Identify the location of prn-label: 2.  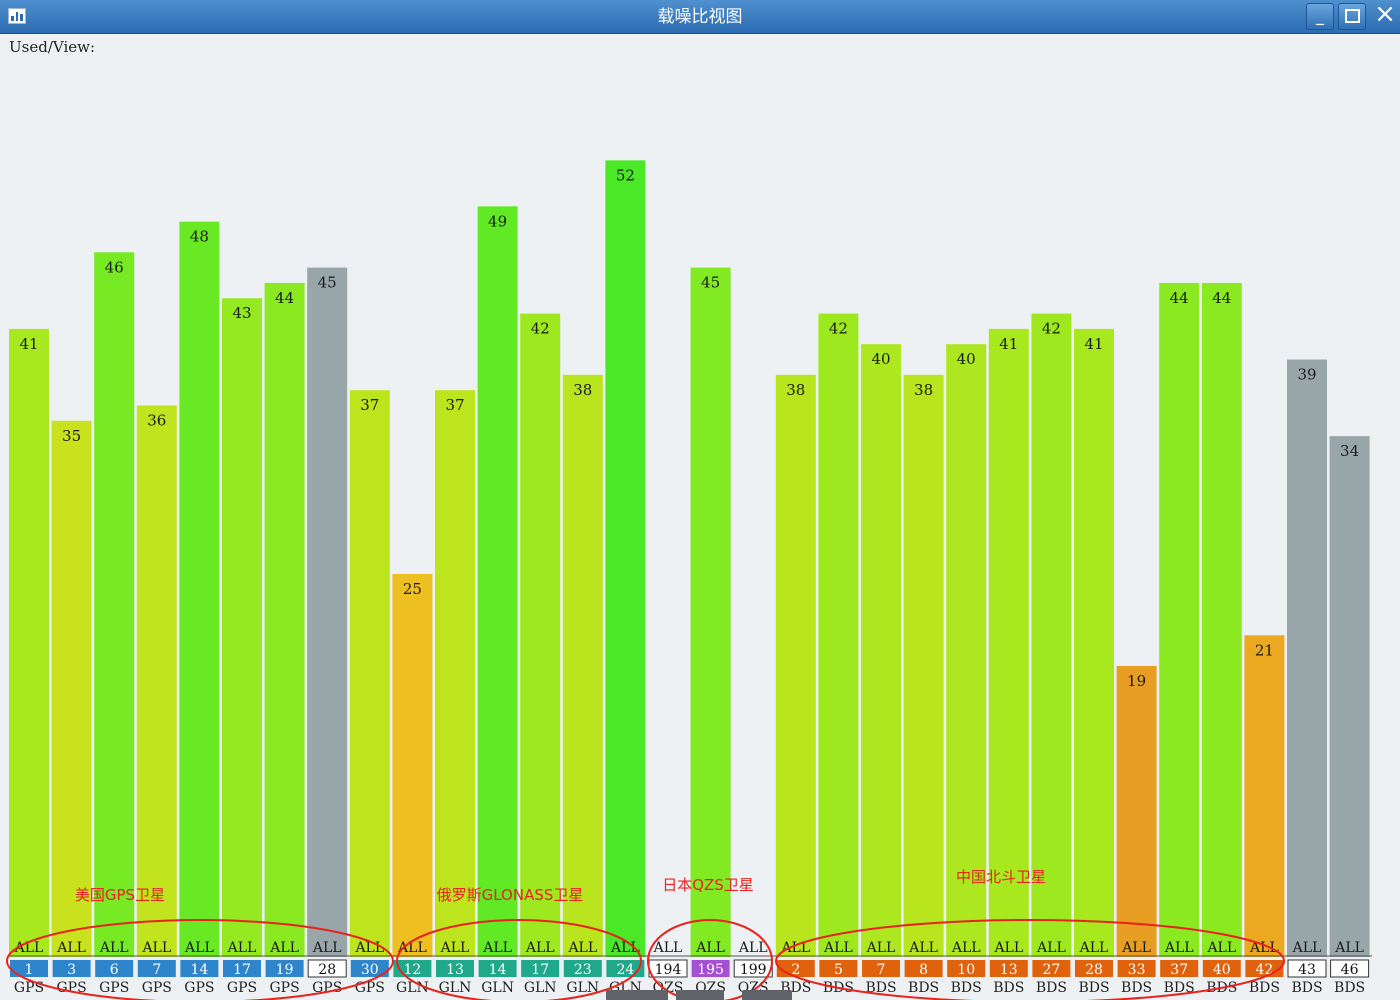
(795, 970).